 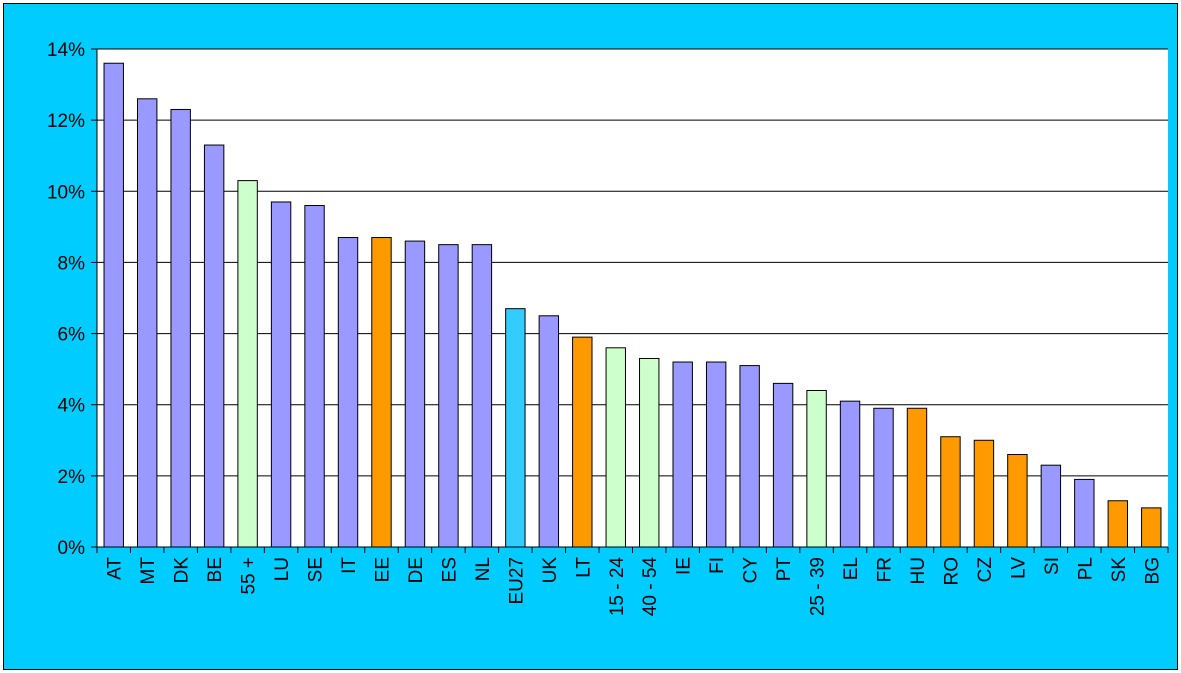 I want to click on category-label: DK, so click(x=182, y=570).